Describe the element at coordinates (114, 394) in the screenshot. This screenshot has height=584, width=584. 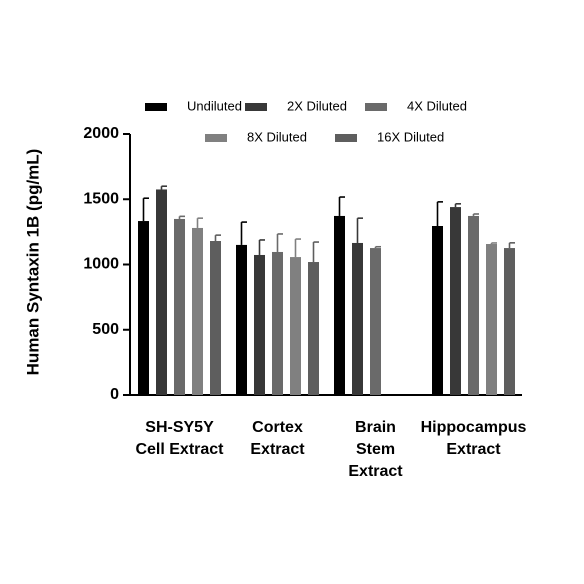
I see `y-tick-label: 0` at that location.